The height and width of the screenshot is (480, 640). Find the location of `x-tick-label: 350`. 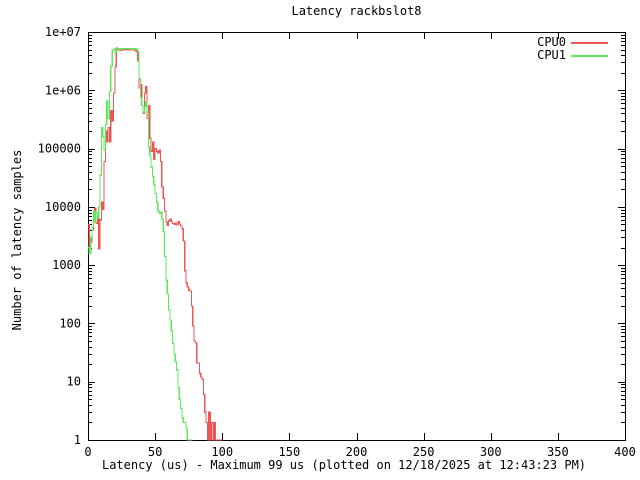

x-tick-label: 350 is located at coordinates (558, 452).